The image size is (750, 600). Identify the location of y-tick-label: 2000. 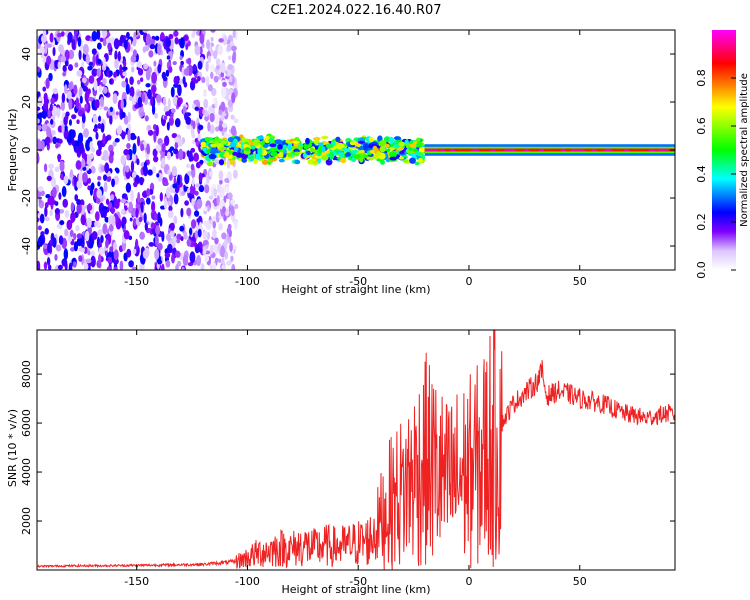
(26, 521).